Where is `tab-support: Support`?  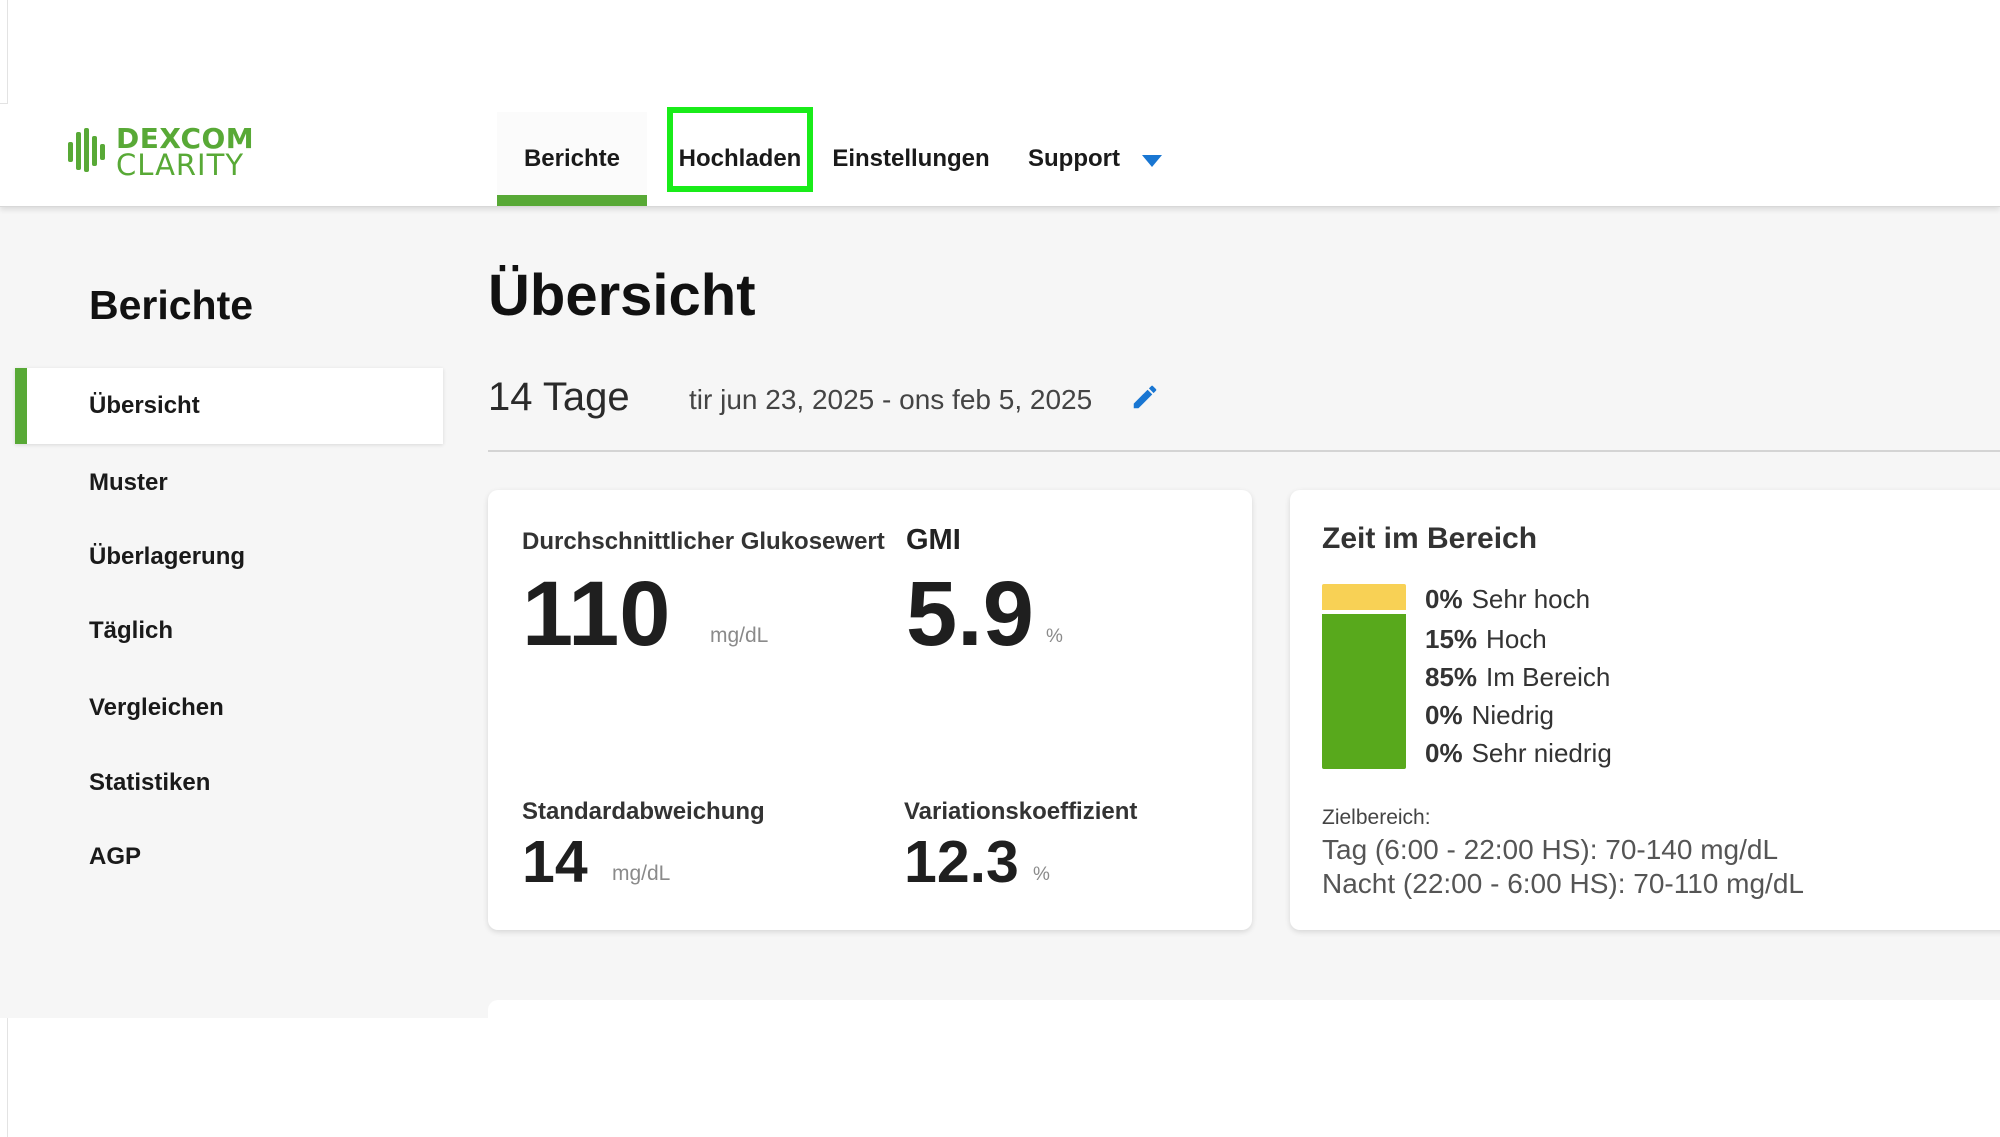
tab-support: Support is located at coordinates (1095, 159).